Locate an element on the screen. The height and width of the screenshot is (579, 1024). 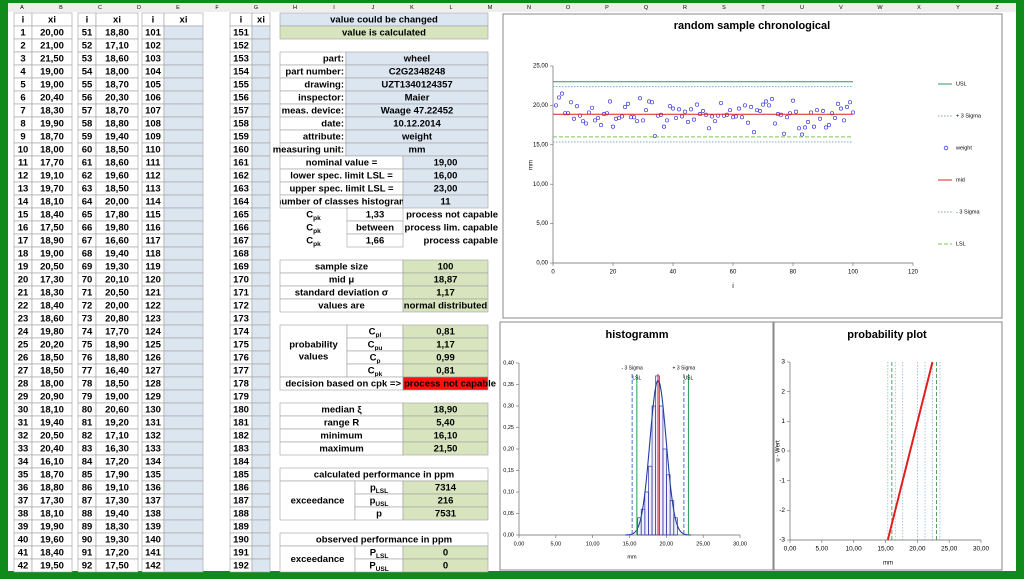
cell-clip: 137 is located at coordinates (153, 501).